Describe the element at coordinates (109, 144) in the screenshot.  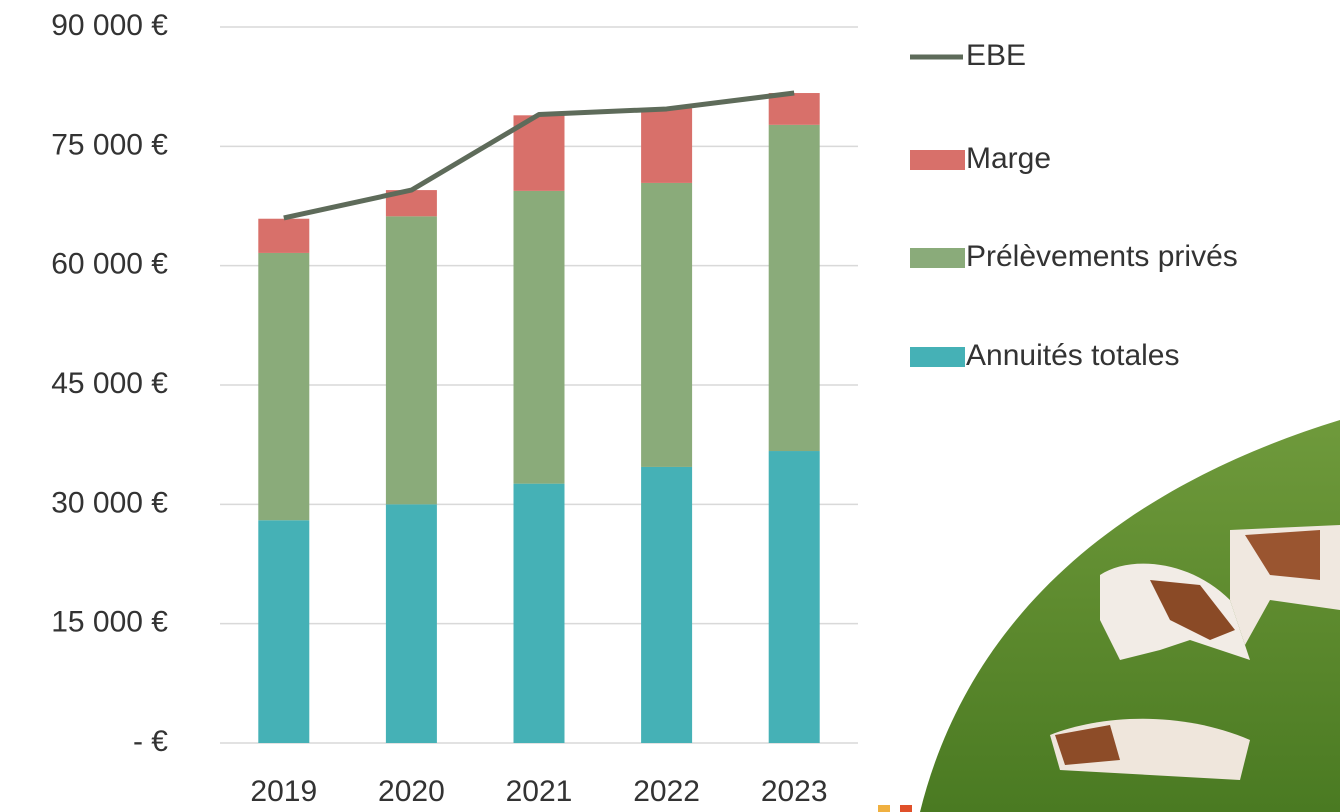
I see `y-tick-label: 75 000 €` at that location.